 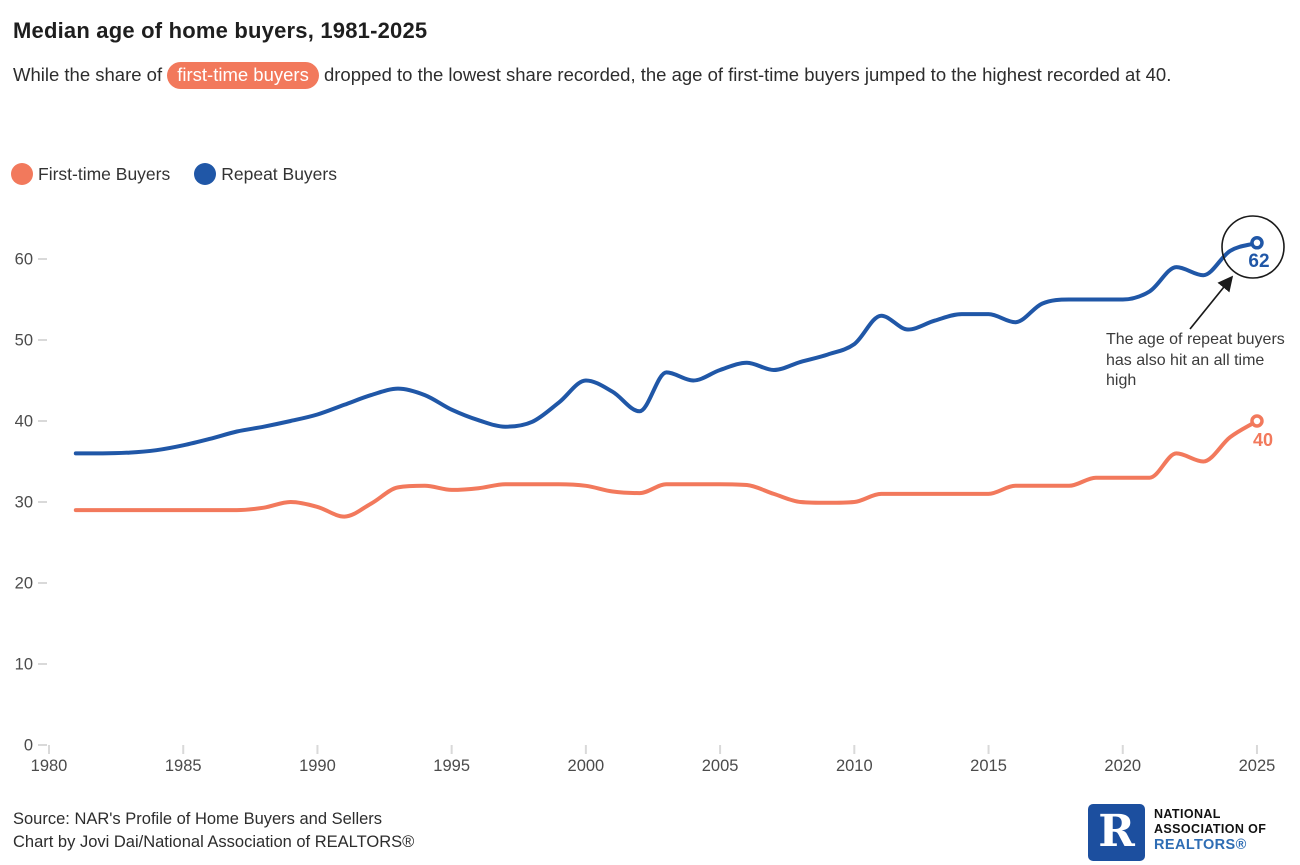 I want to click on y-tick-label: 10, so click(x=24, y=665).